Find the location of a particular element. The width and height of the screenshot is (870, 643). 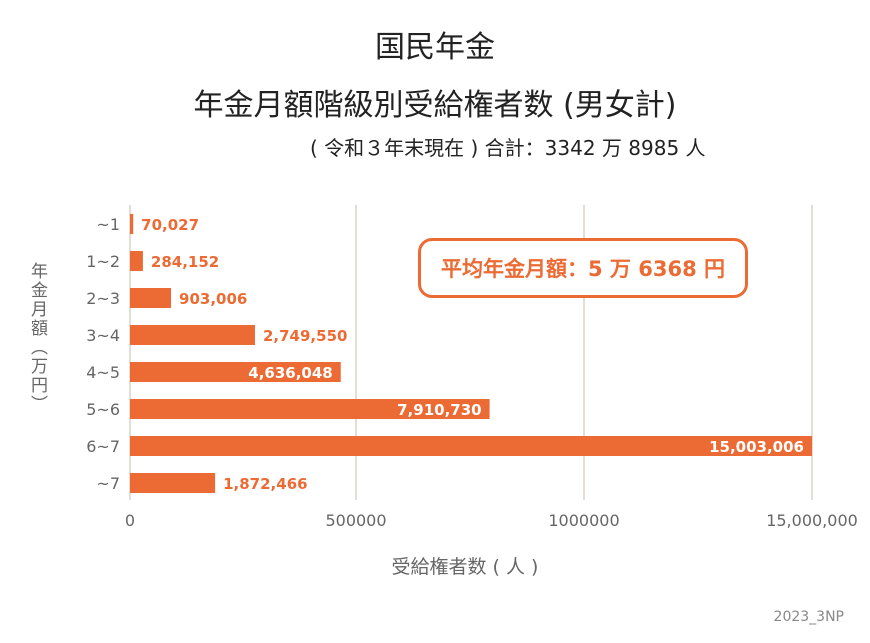

x-tick-label: 500000 is located at coordinates (355, 520).